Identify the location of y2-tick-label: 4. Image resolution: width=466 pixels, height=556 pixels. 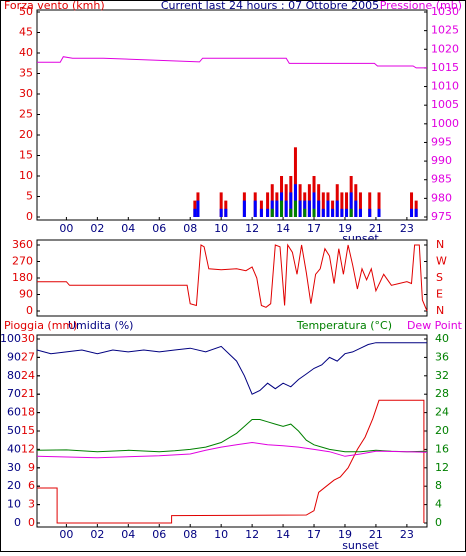
(438, 504).